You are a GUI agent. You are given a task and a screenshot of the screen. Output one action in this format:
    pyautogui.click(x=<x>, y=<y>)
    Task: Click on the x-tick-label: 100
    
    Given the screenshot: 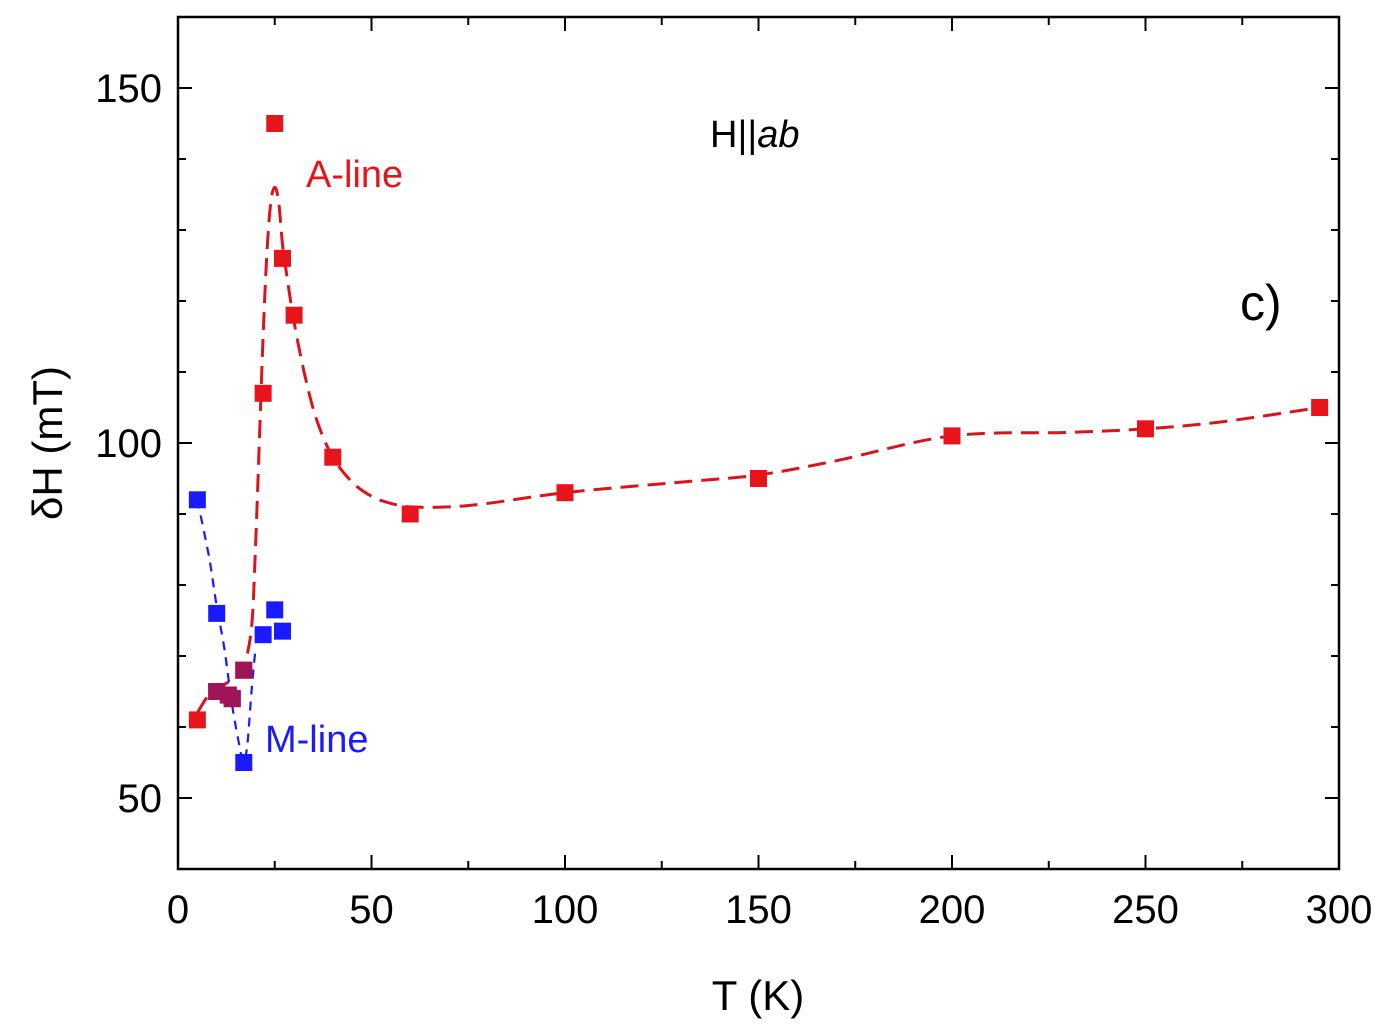 What is the action you would take?
    pyautogui.click(x=565, y=910)
    